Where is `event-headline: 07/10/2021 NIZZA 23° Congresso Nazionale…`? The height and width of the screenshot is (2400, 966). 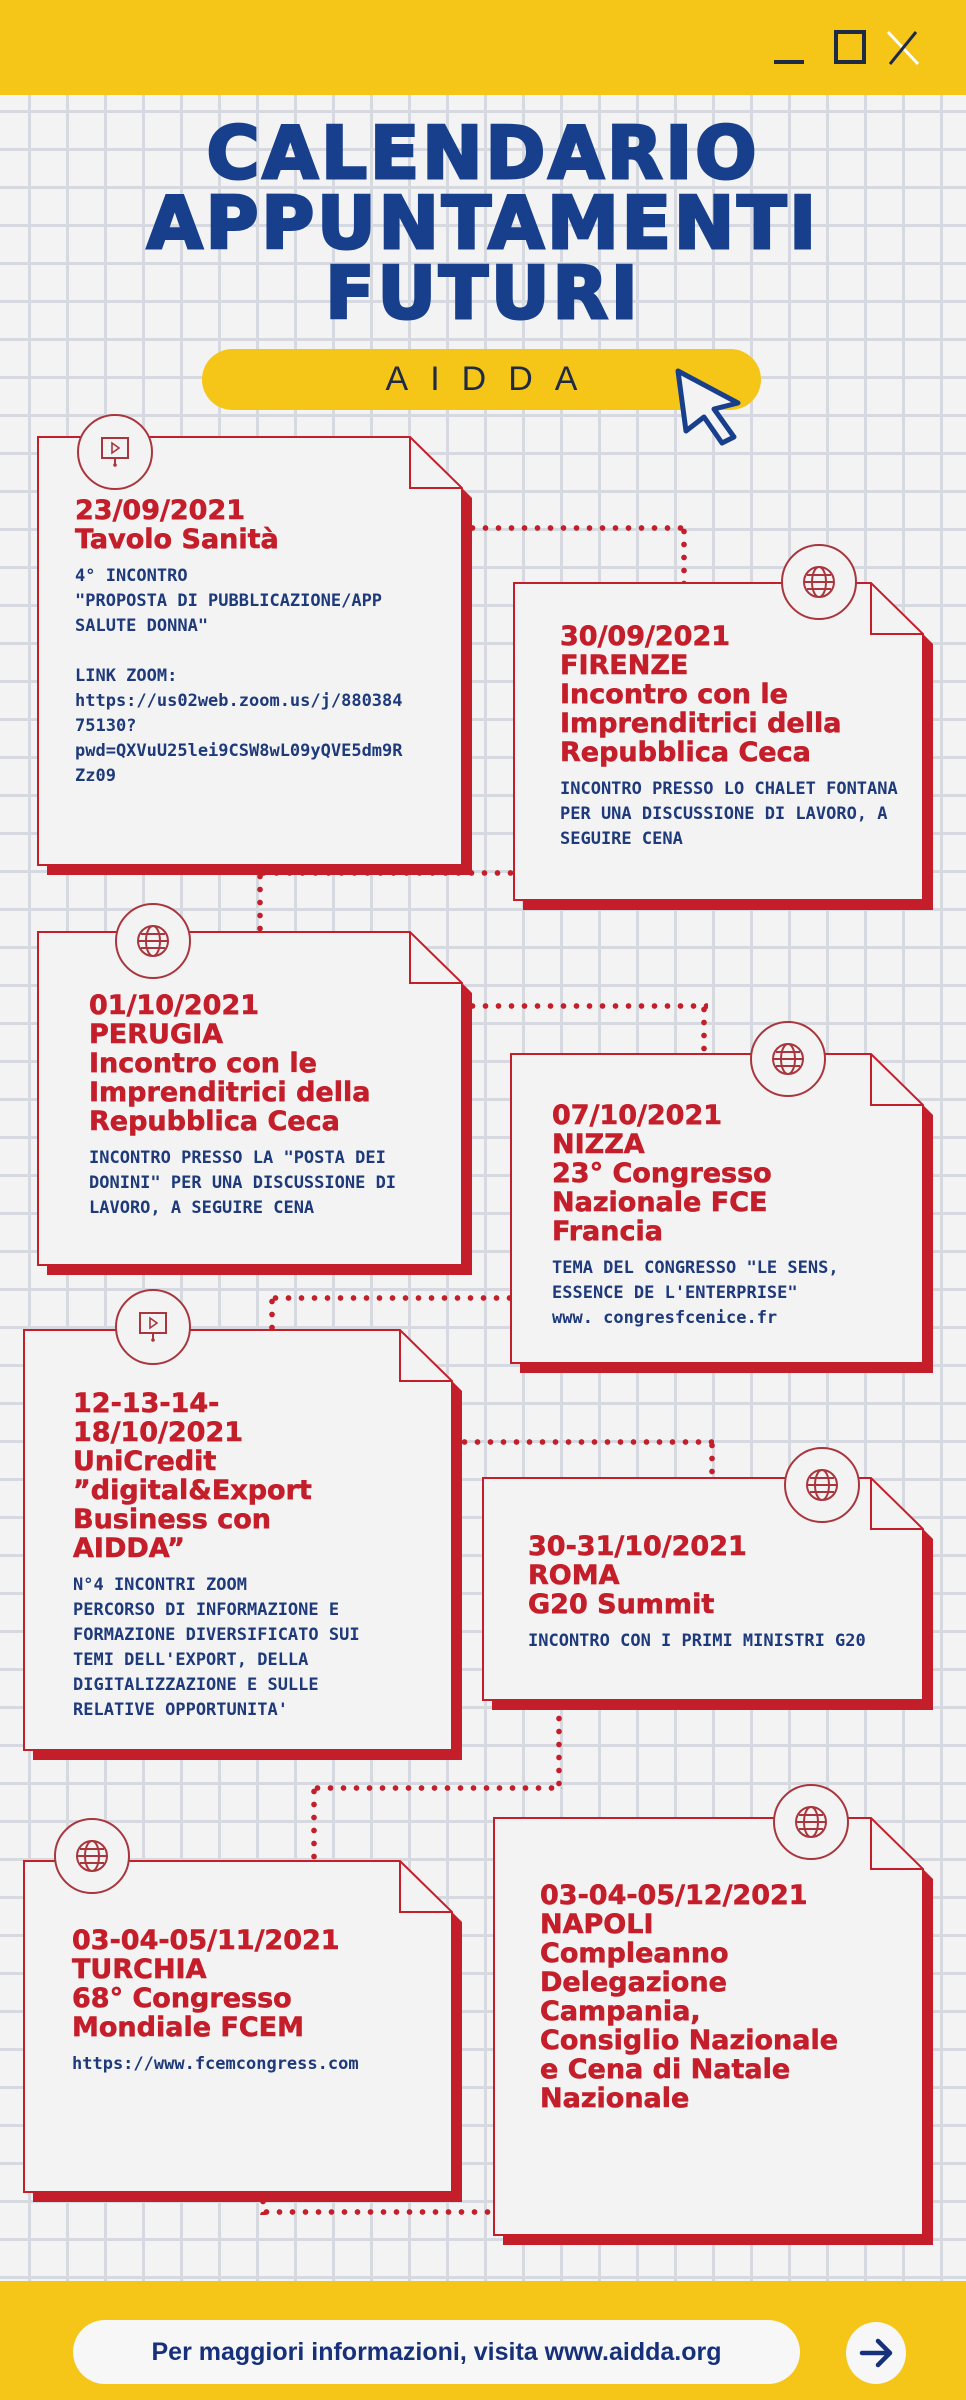
event-headline: 07/10/2021 NIZZA 23° Congresso Nazionale… is located at coordinates (662, 1173).